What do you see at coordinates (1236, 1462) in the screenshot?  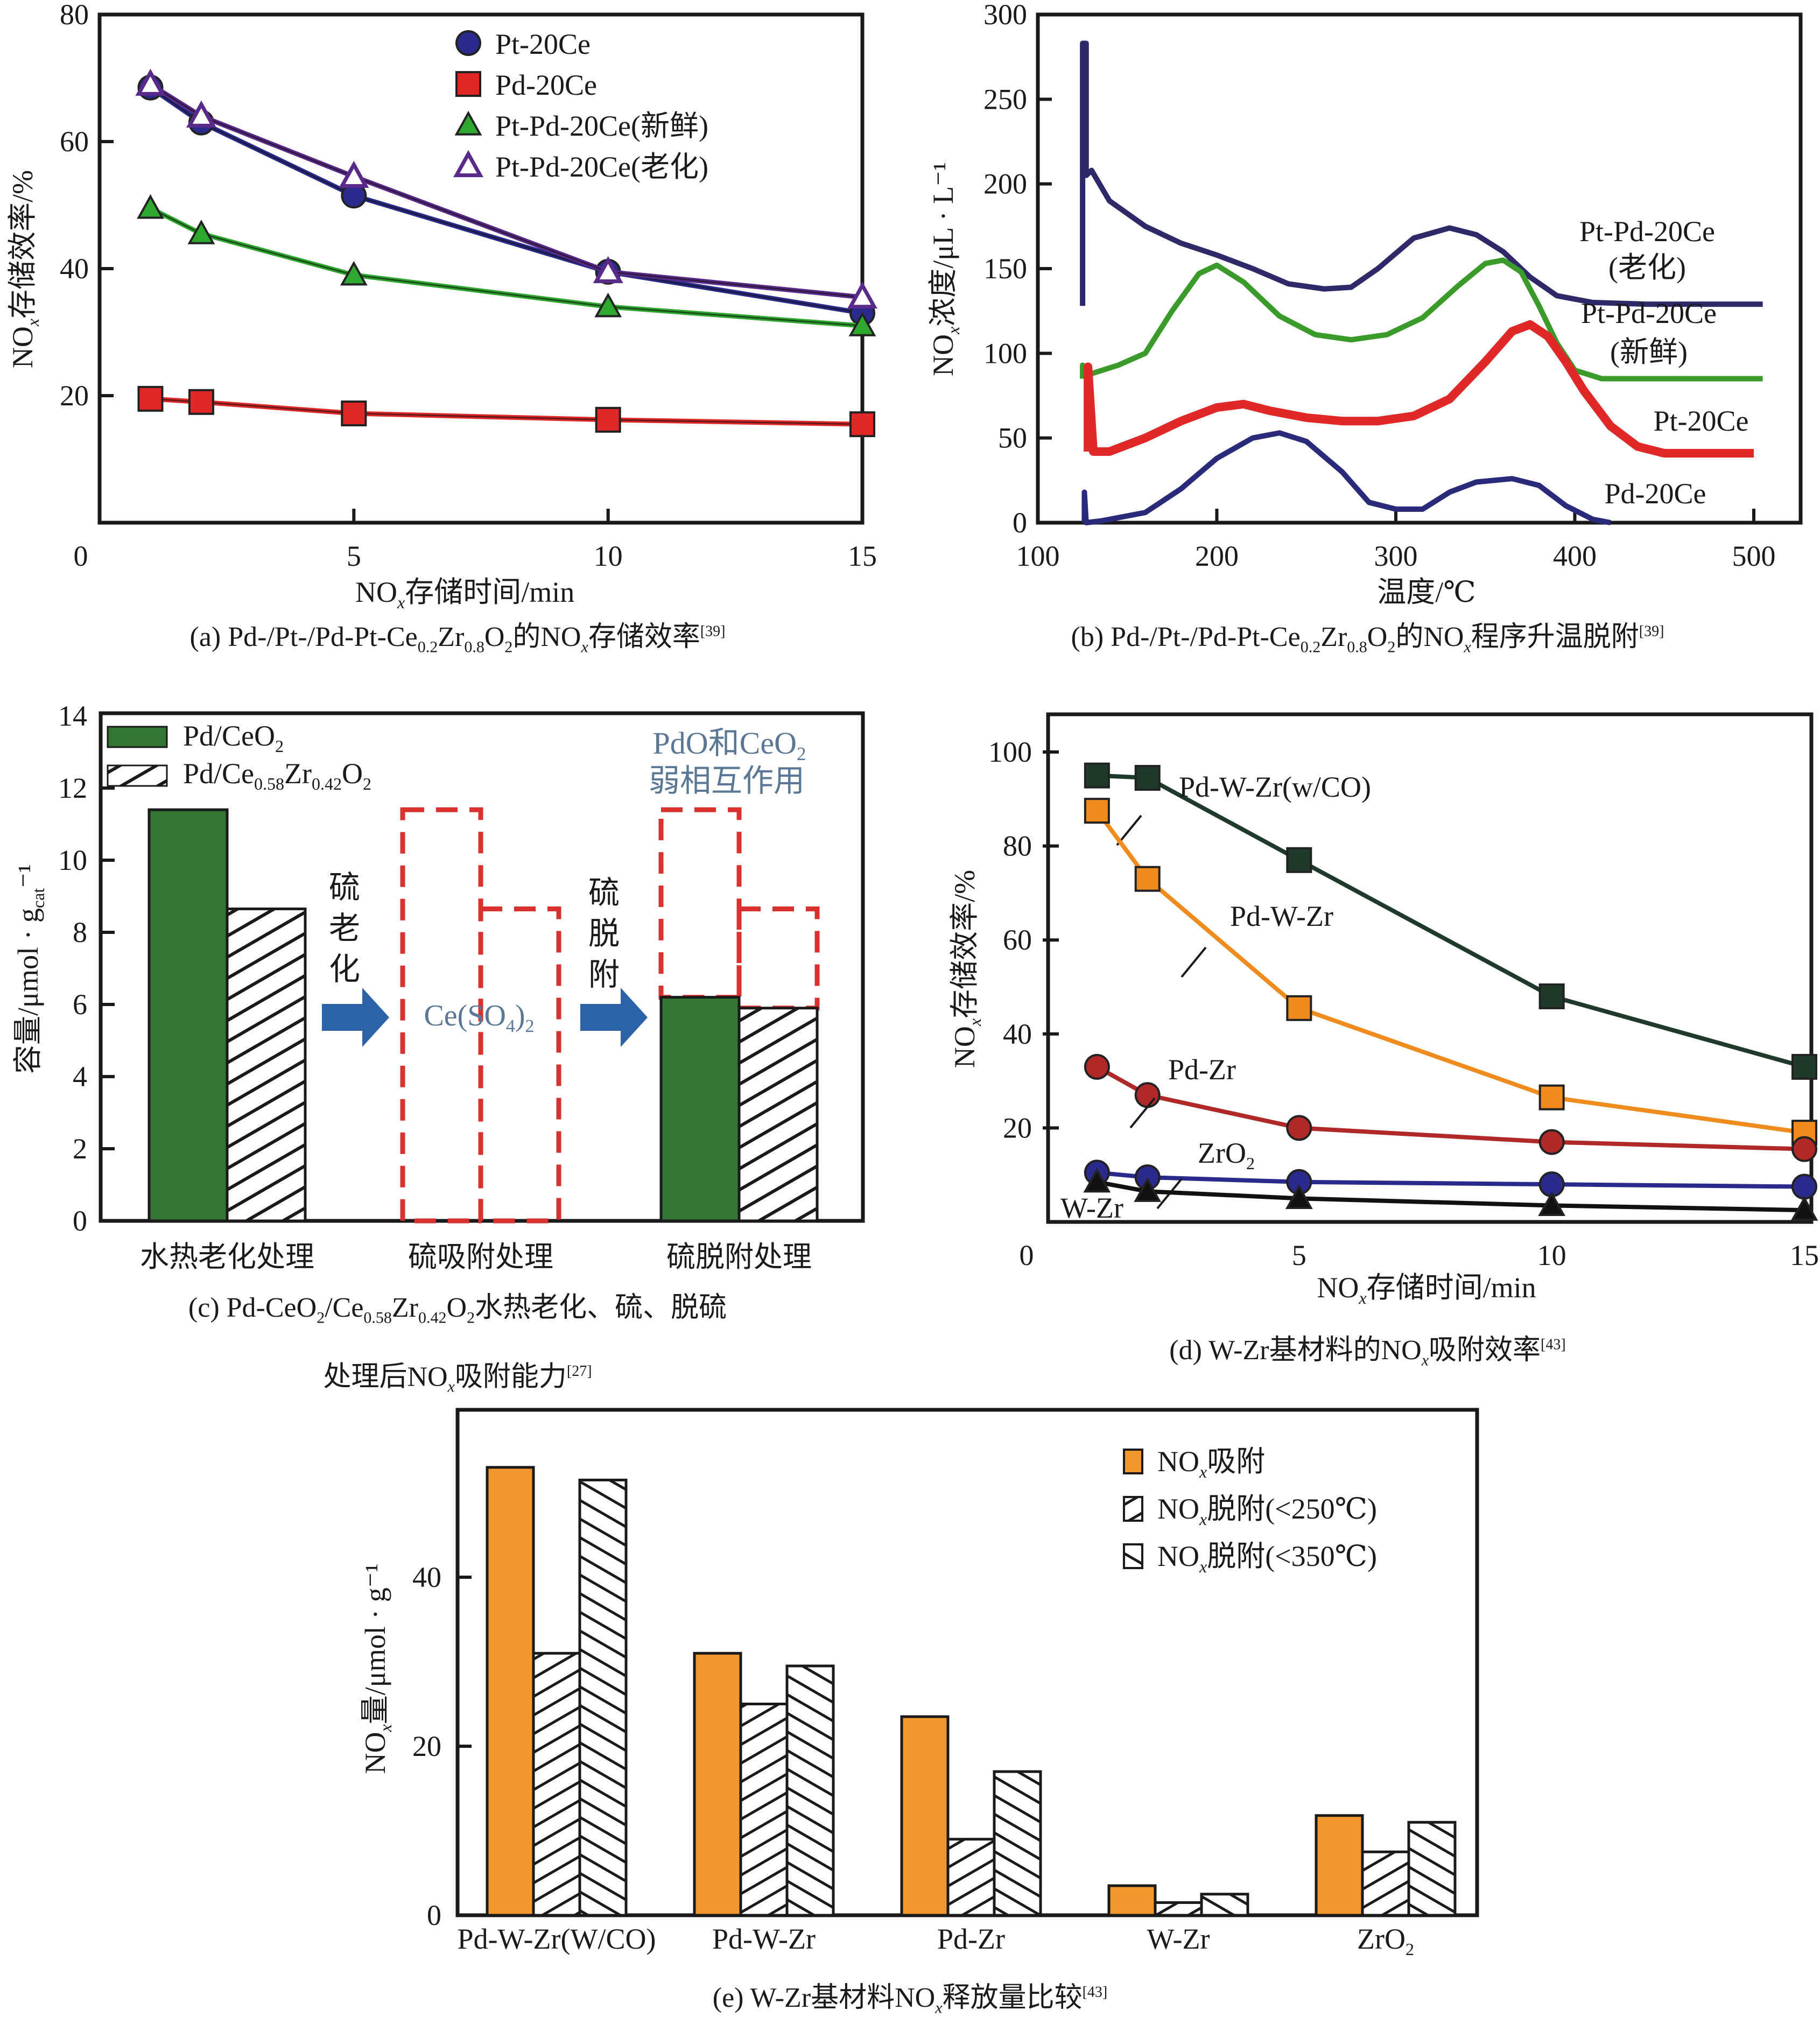 I see `text-run: 吸附` at bounding box center [1236, 1462].